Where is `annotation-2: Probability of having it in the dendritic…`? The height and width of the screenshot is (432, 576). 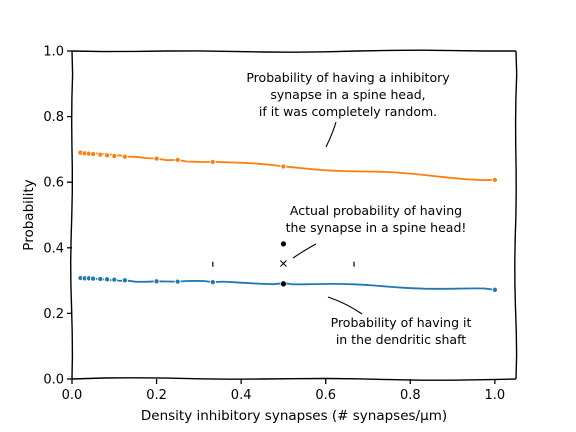 annotation-2: Probability of having it in the dendritic… is located at coordinates (399, 321).